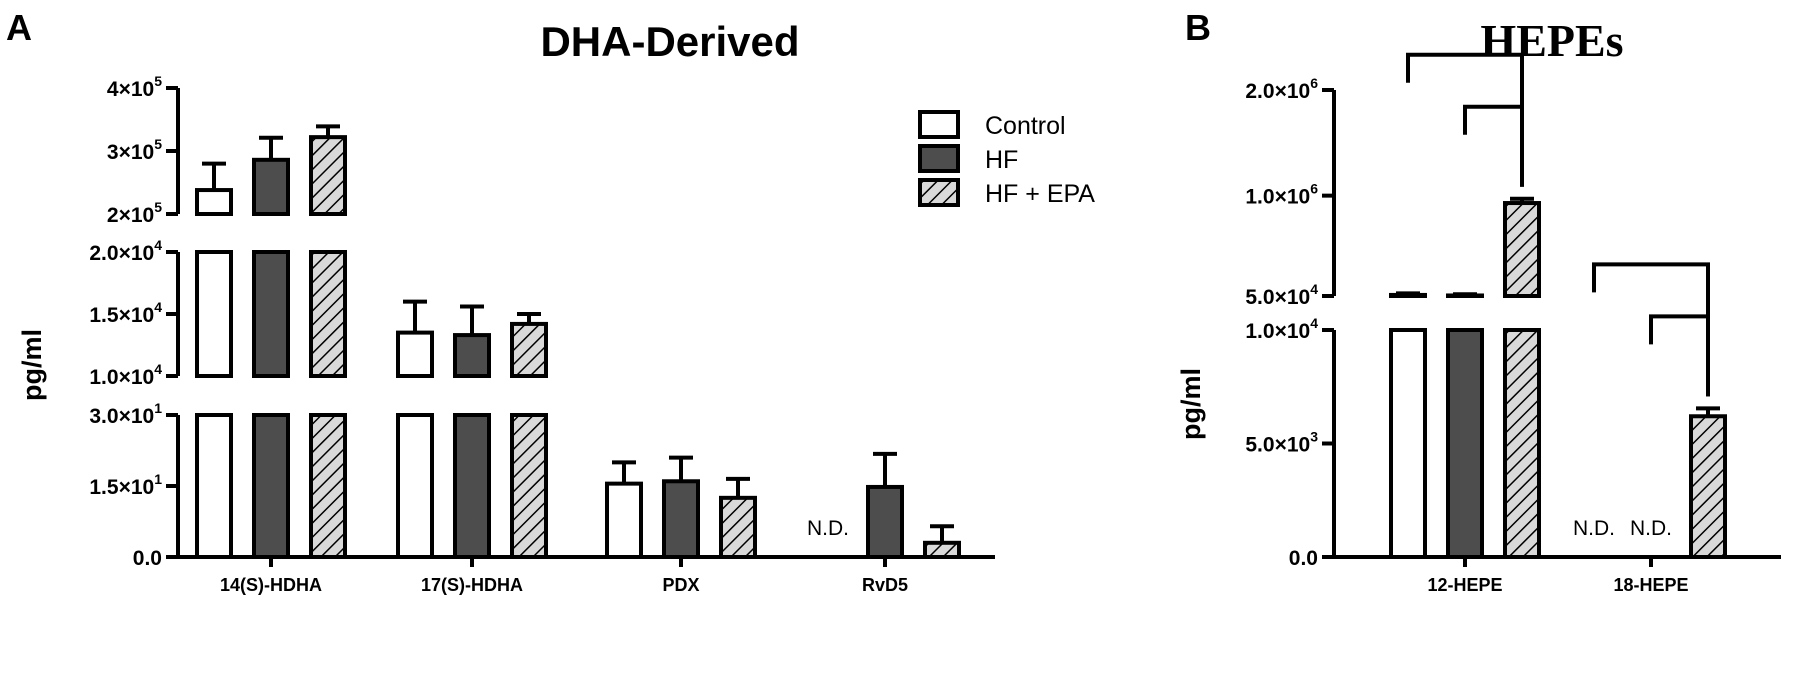 This screenshot has height=687, width=1800. What do you see at coordinates (942, 550) in the screenshot?
I see `bar-rvd5-hf-epa` at bounding box center [942, 550].